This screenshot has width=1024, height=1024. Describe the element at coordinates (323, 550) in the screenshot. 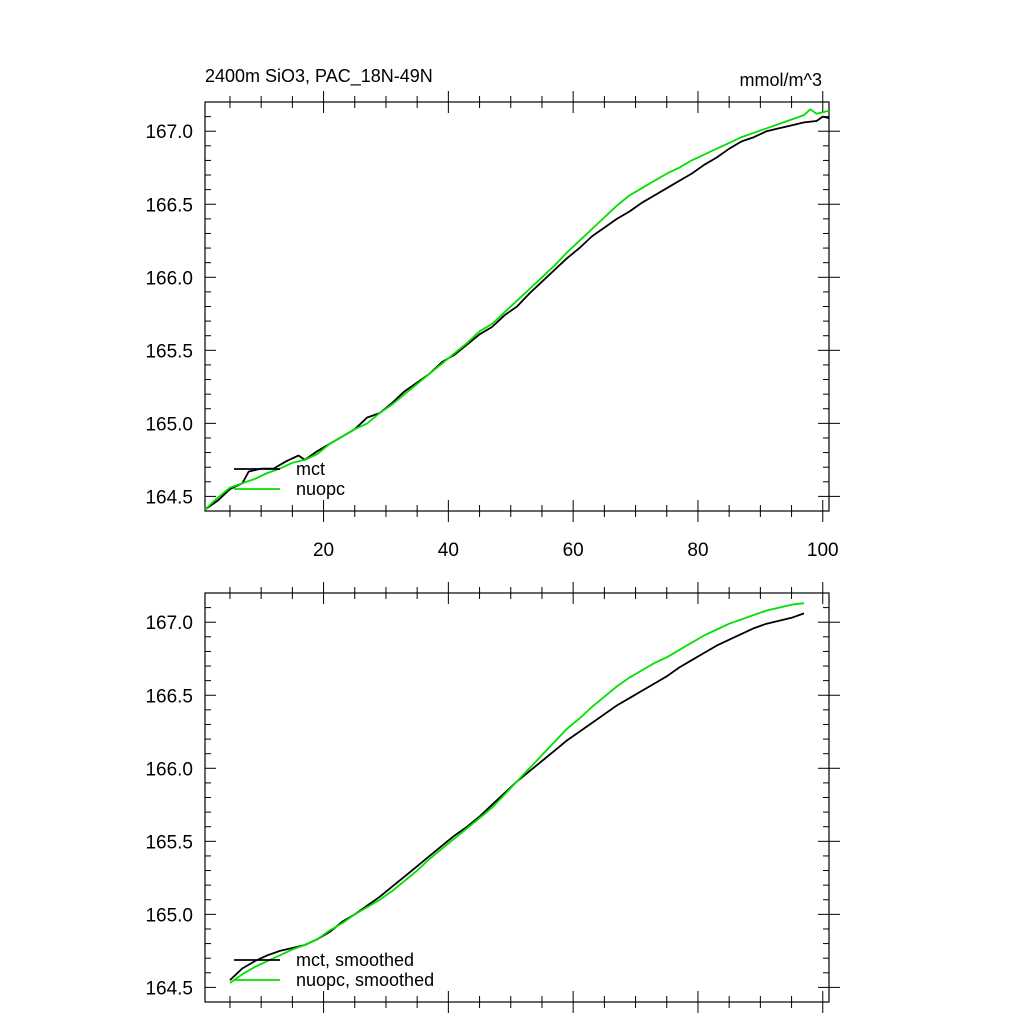

I see `x-tick-label: 20` at that location.